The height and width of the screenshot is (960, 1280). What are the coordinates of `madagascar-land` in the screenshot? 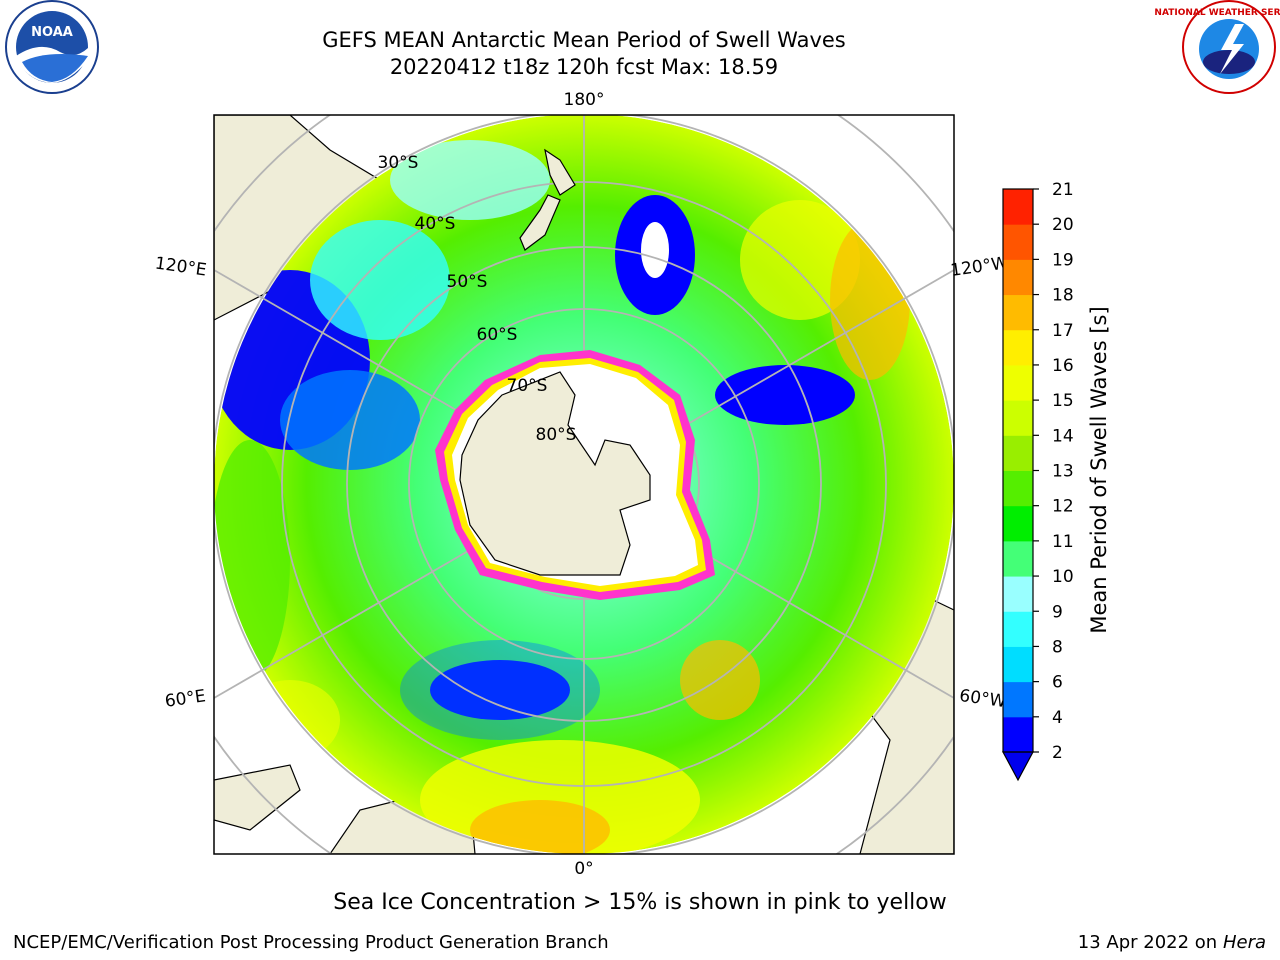 It's located at (257, 797).